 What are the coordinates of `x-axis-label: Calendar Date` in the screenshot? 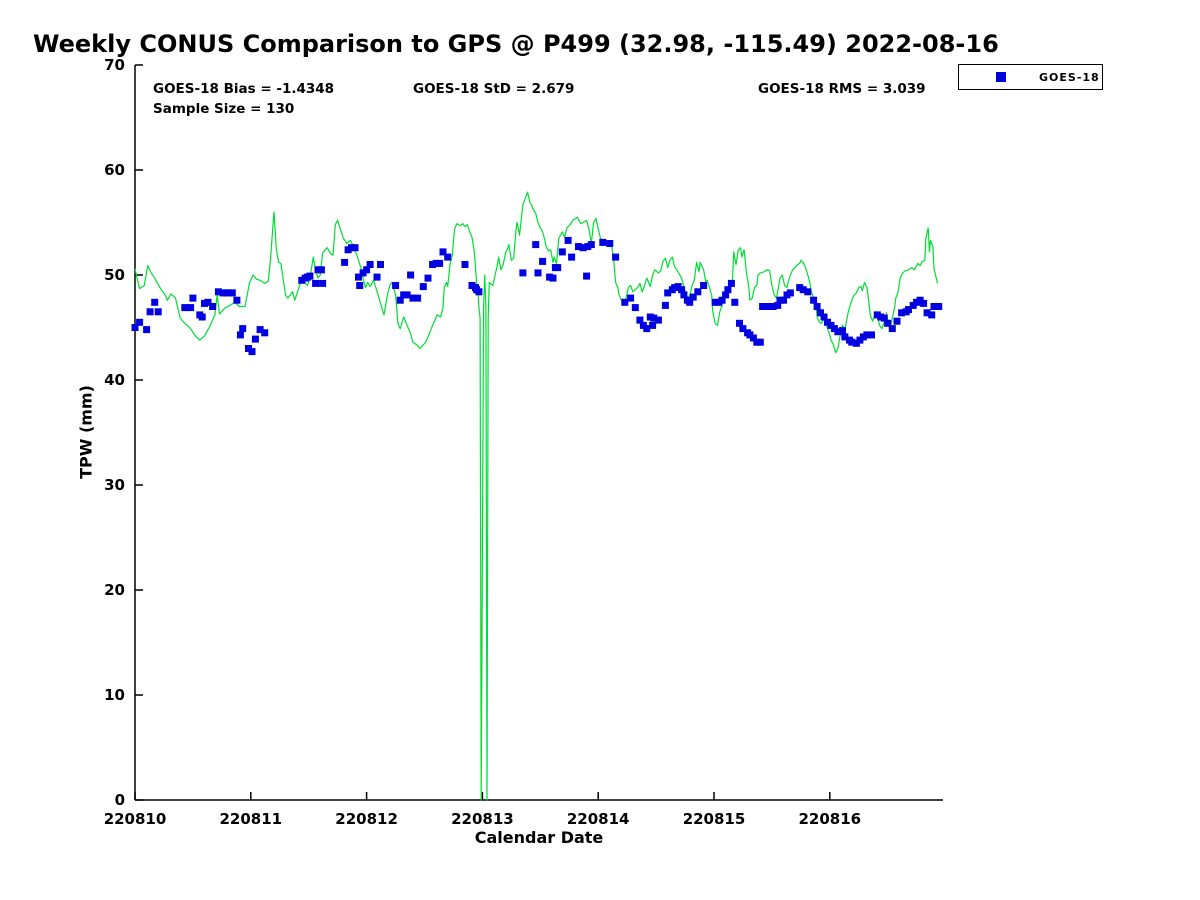 It's located at (539, 837).